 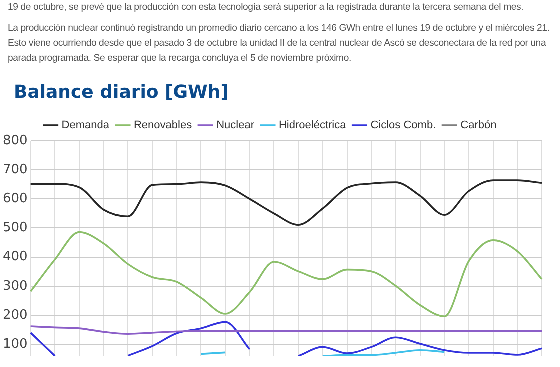 What do you see at coordinates (15, 228) in the screenshot?
I see `y-tick-label: 500` at bounding box center [15, 228].